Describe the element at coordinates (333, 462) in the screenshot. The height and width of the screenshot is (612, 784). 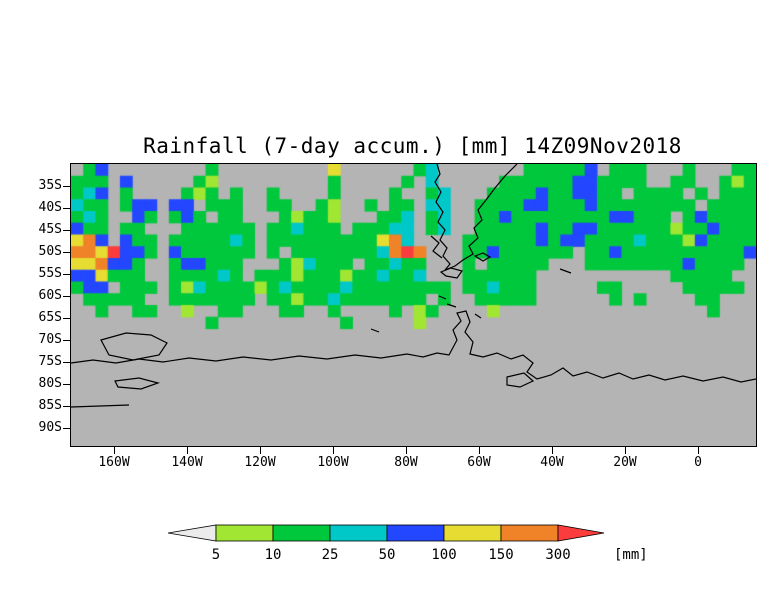
I see `x-tick-label: 100W` at that location.